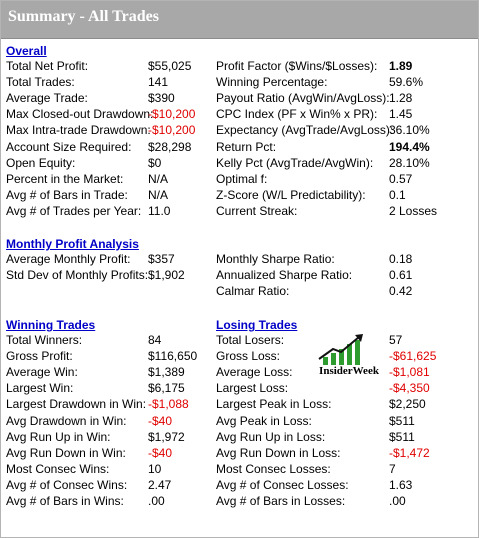  What do you see at coordinates (401, 66) in the screenshot?
I see `overall-right-row-value: 1.89` at bounding box center [401, 66].